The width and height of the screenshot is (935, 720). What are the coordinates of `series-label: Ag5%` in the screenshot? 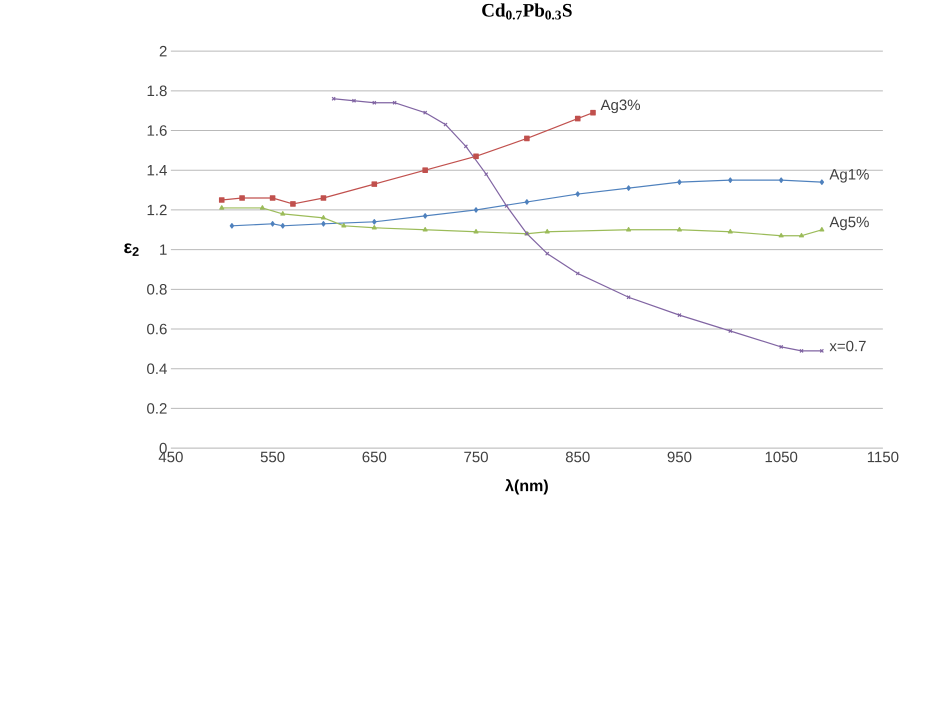 It's located at (849, 223).